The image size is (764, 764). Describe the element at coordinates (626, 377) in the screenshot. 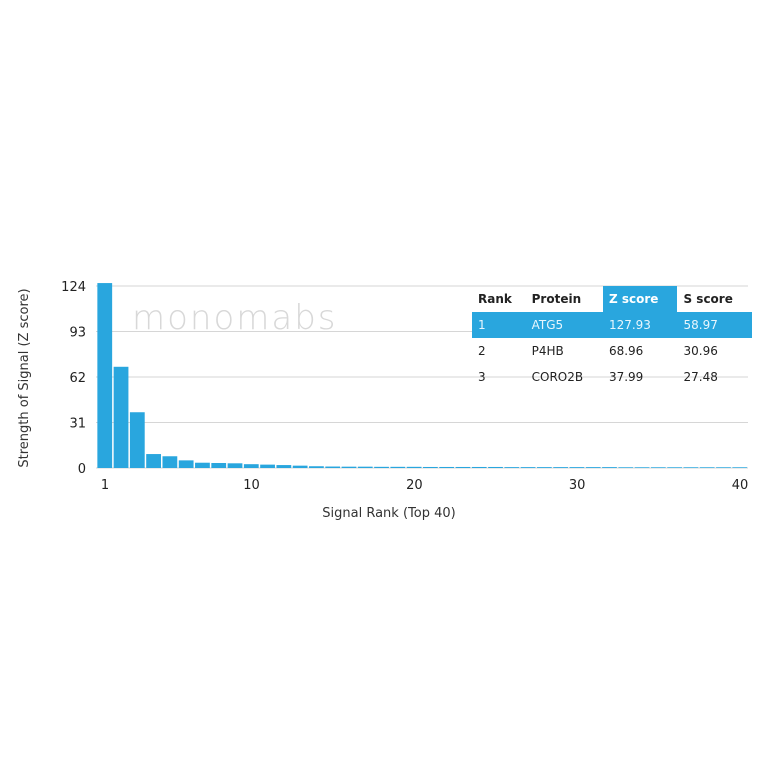

I see `table-cell: 37.99` at that location.